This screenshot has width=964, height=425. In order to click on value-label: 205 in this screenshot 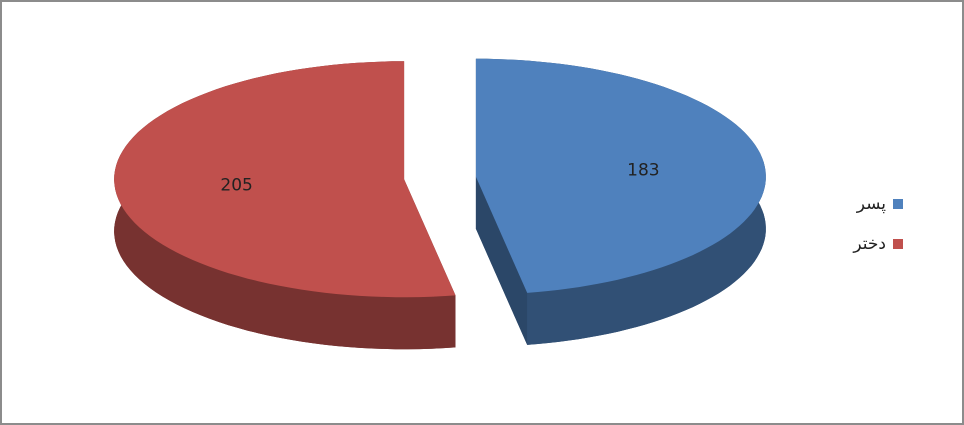, I will do `click(236, 185)`.